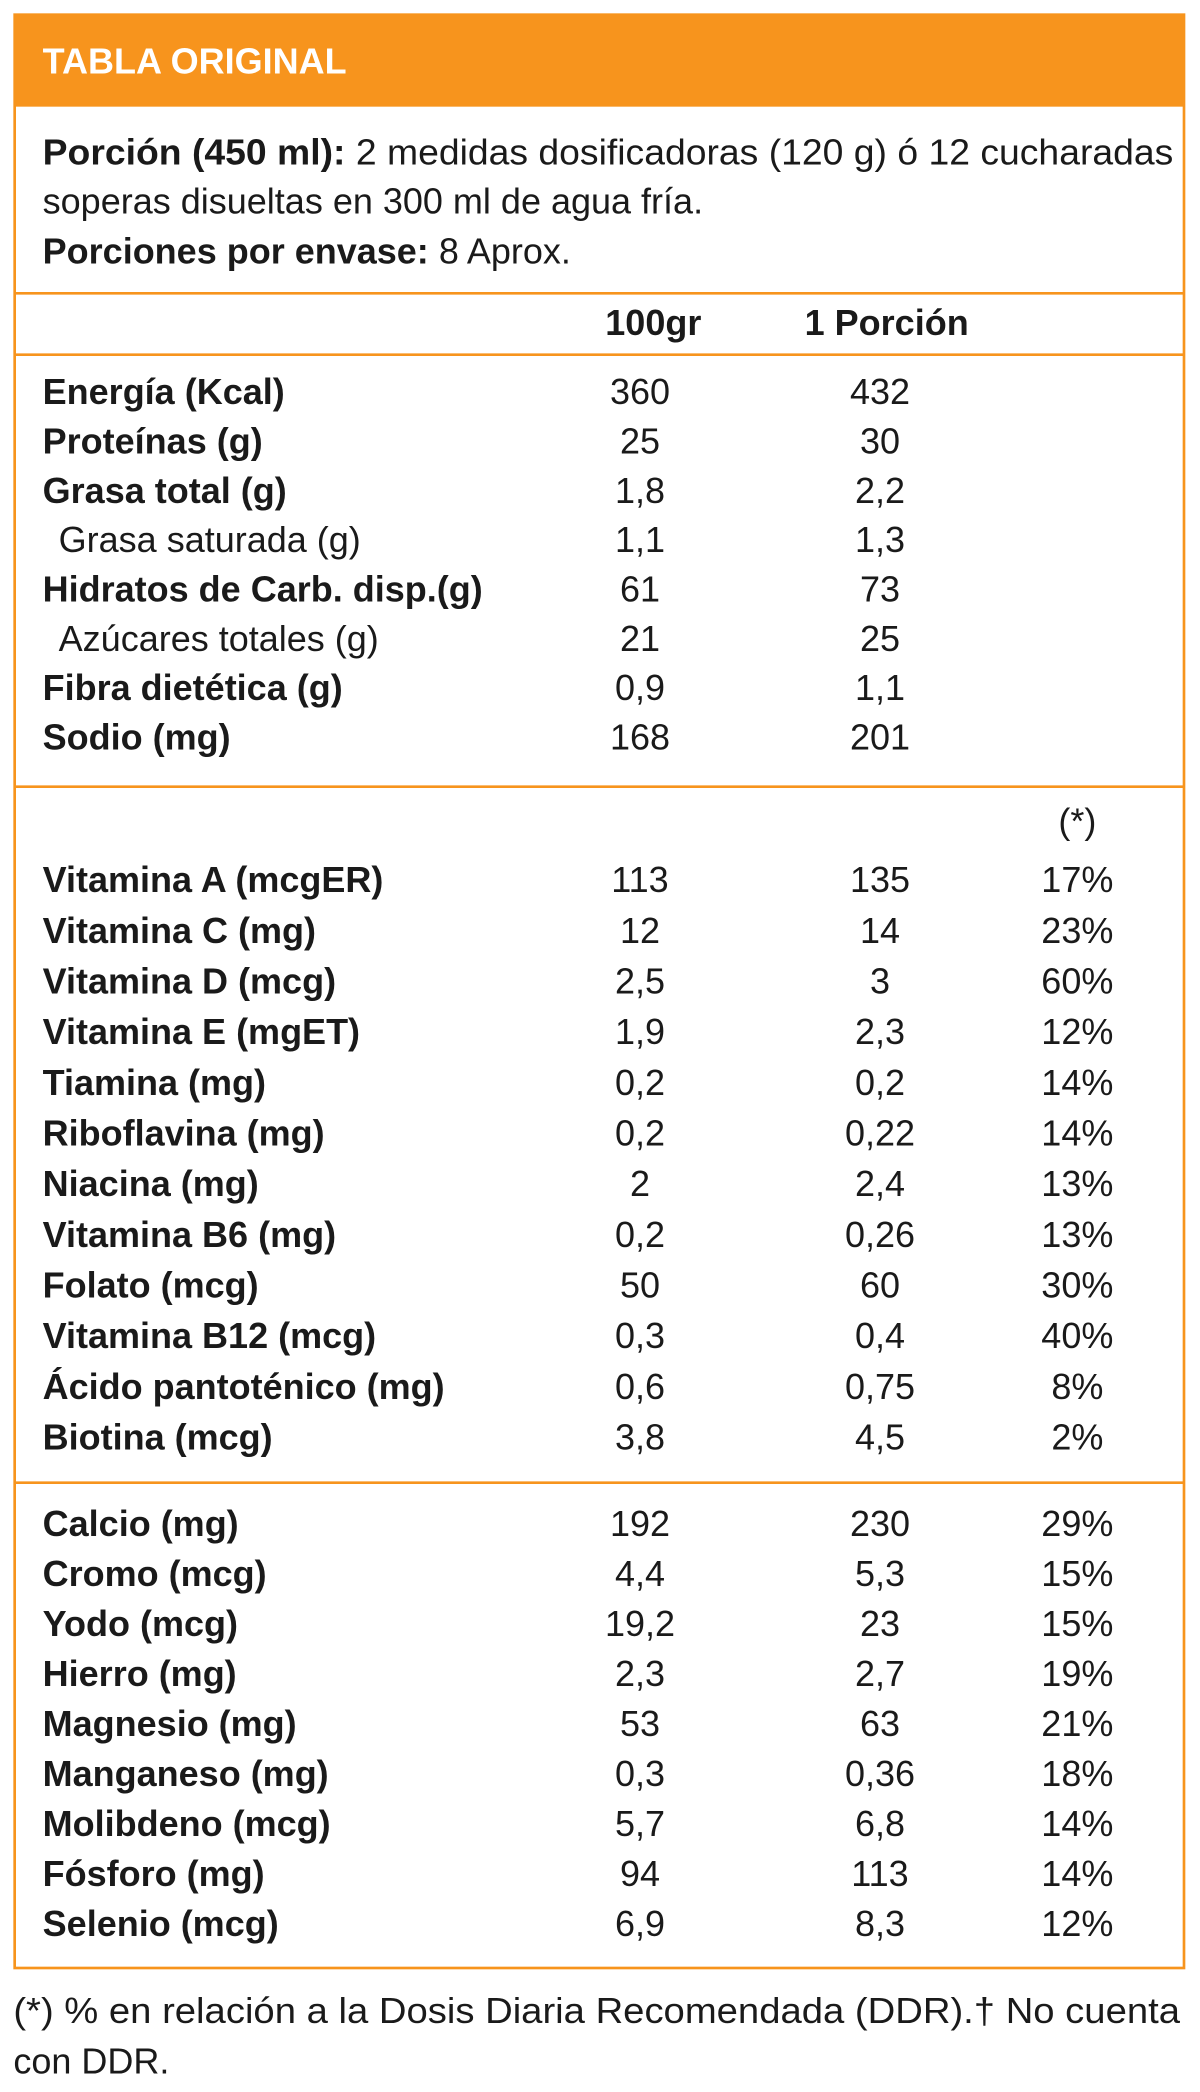  I want to click on note-marker: (*), so click(1077, 821).